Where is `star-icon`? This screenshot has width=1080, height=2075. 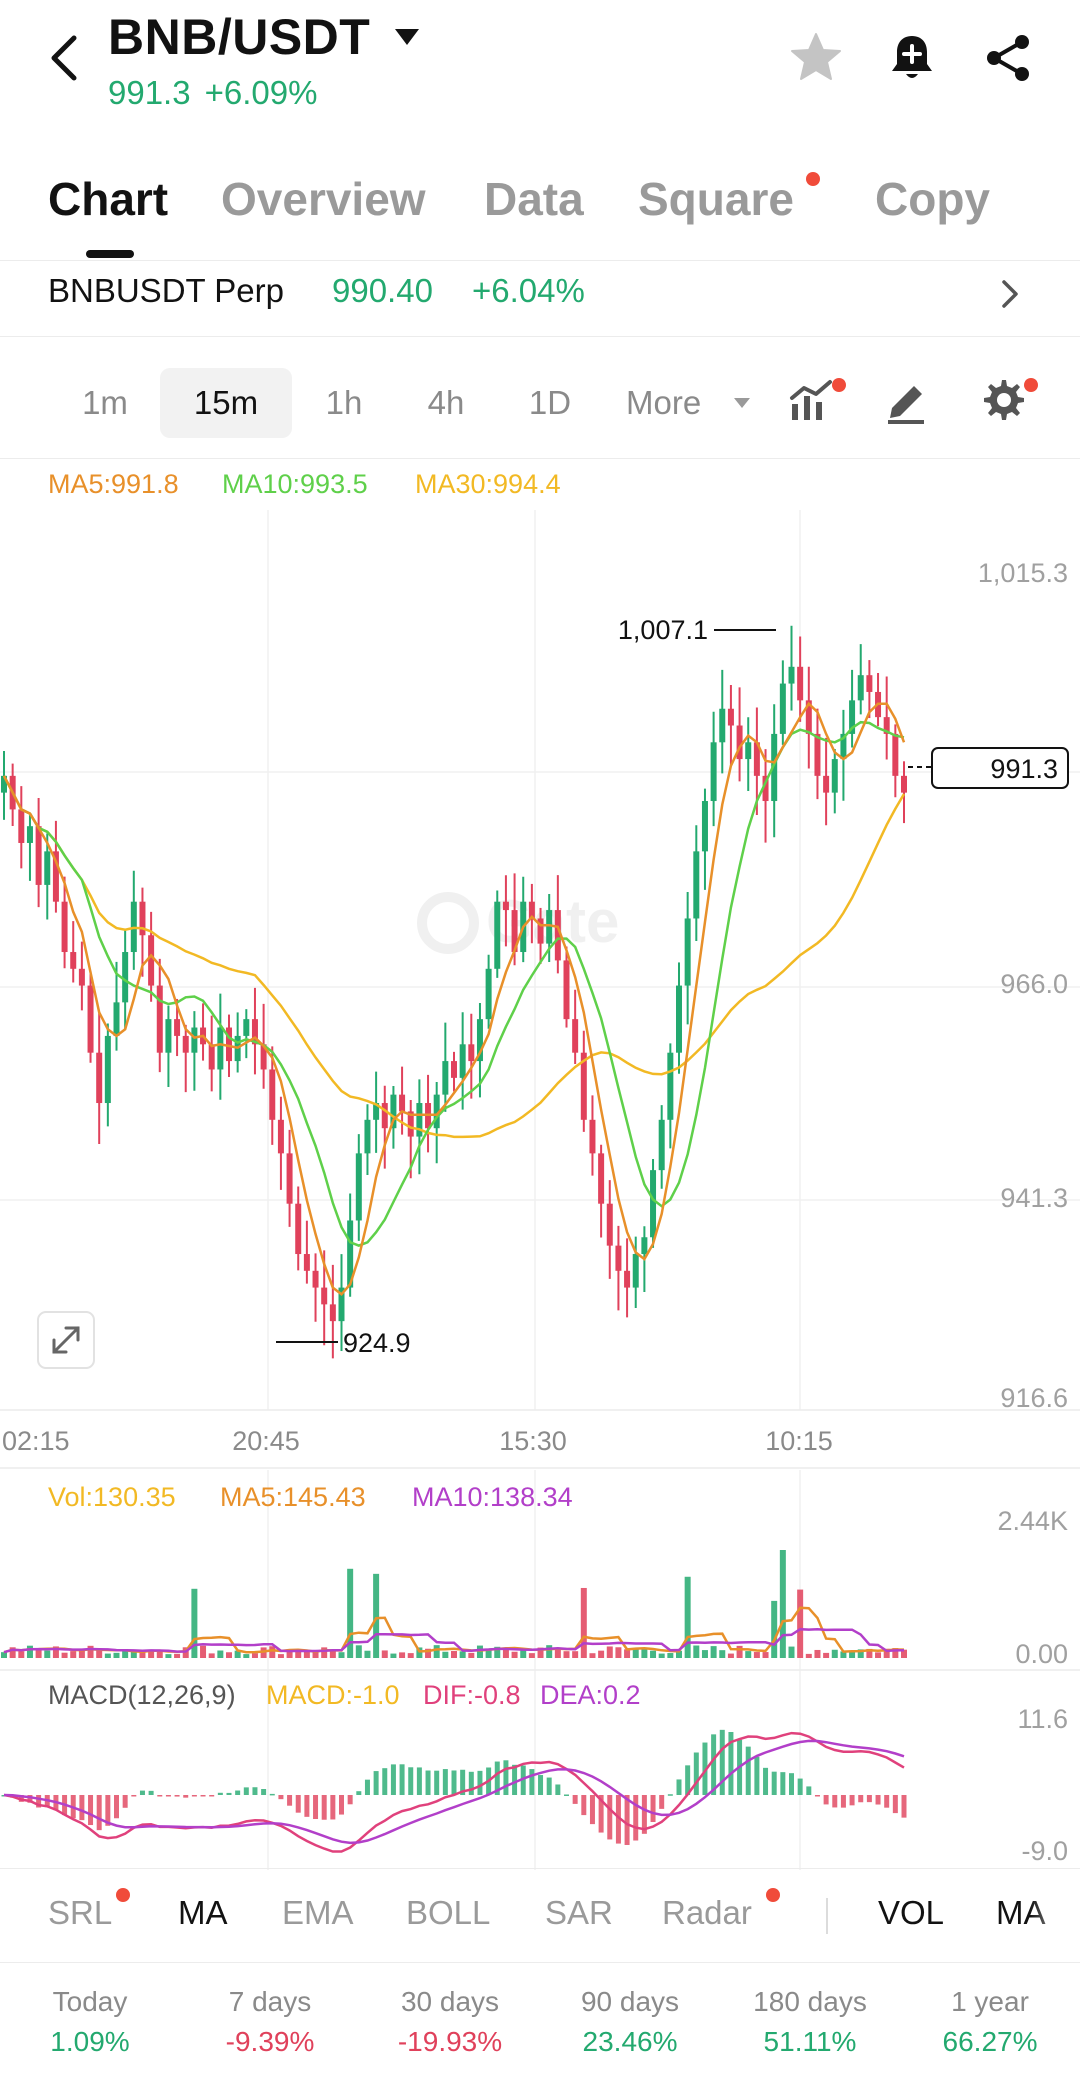 star-icon is located at coordinates (816, 58).